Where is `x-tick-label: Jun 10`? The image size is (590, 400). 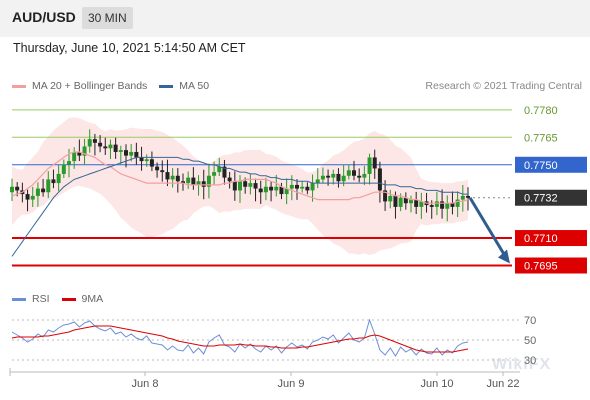 x-tick-label: Jun 10 is located at coordinates (436, 384).